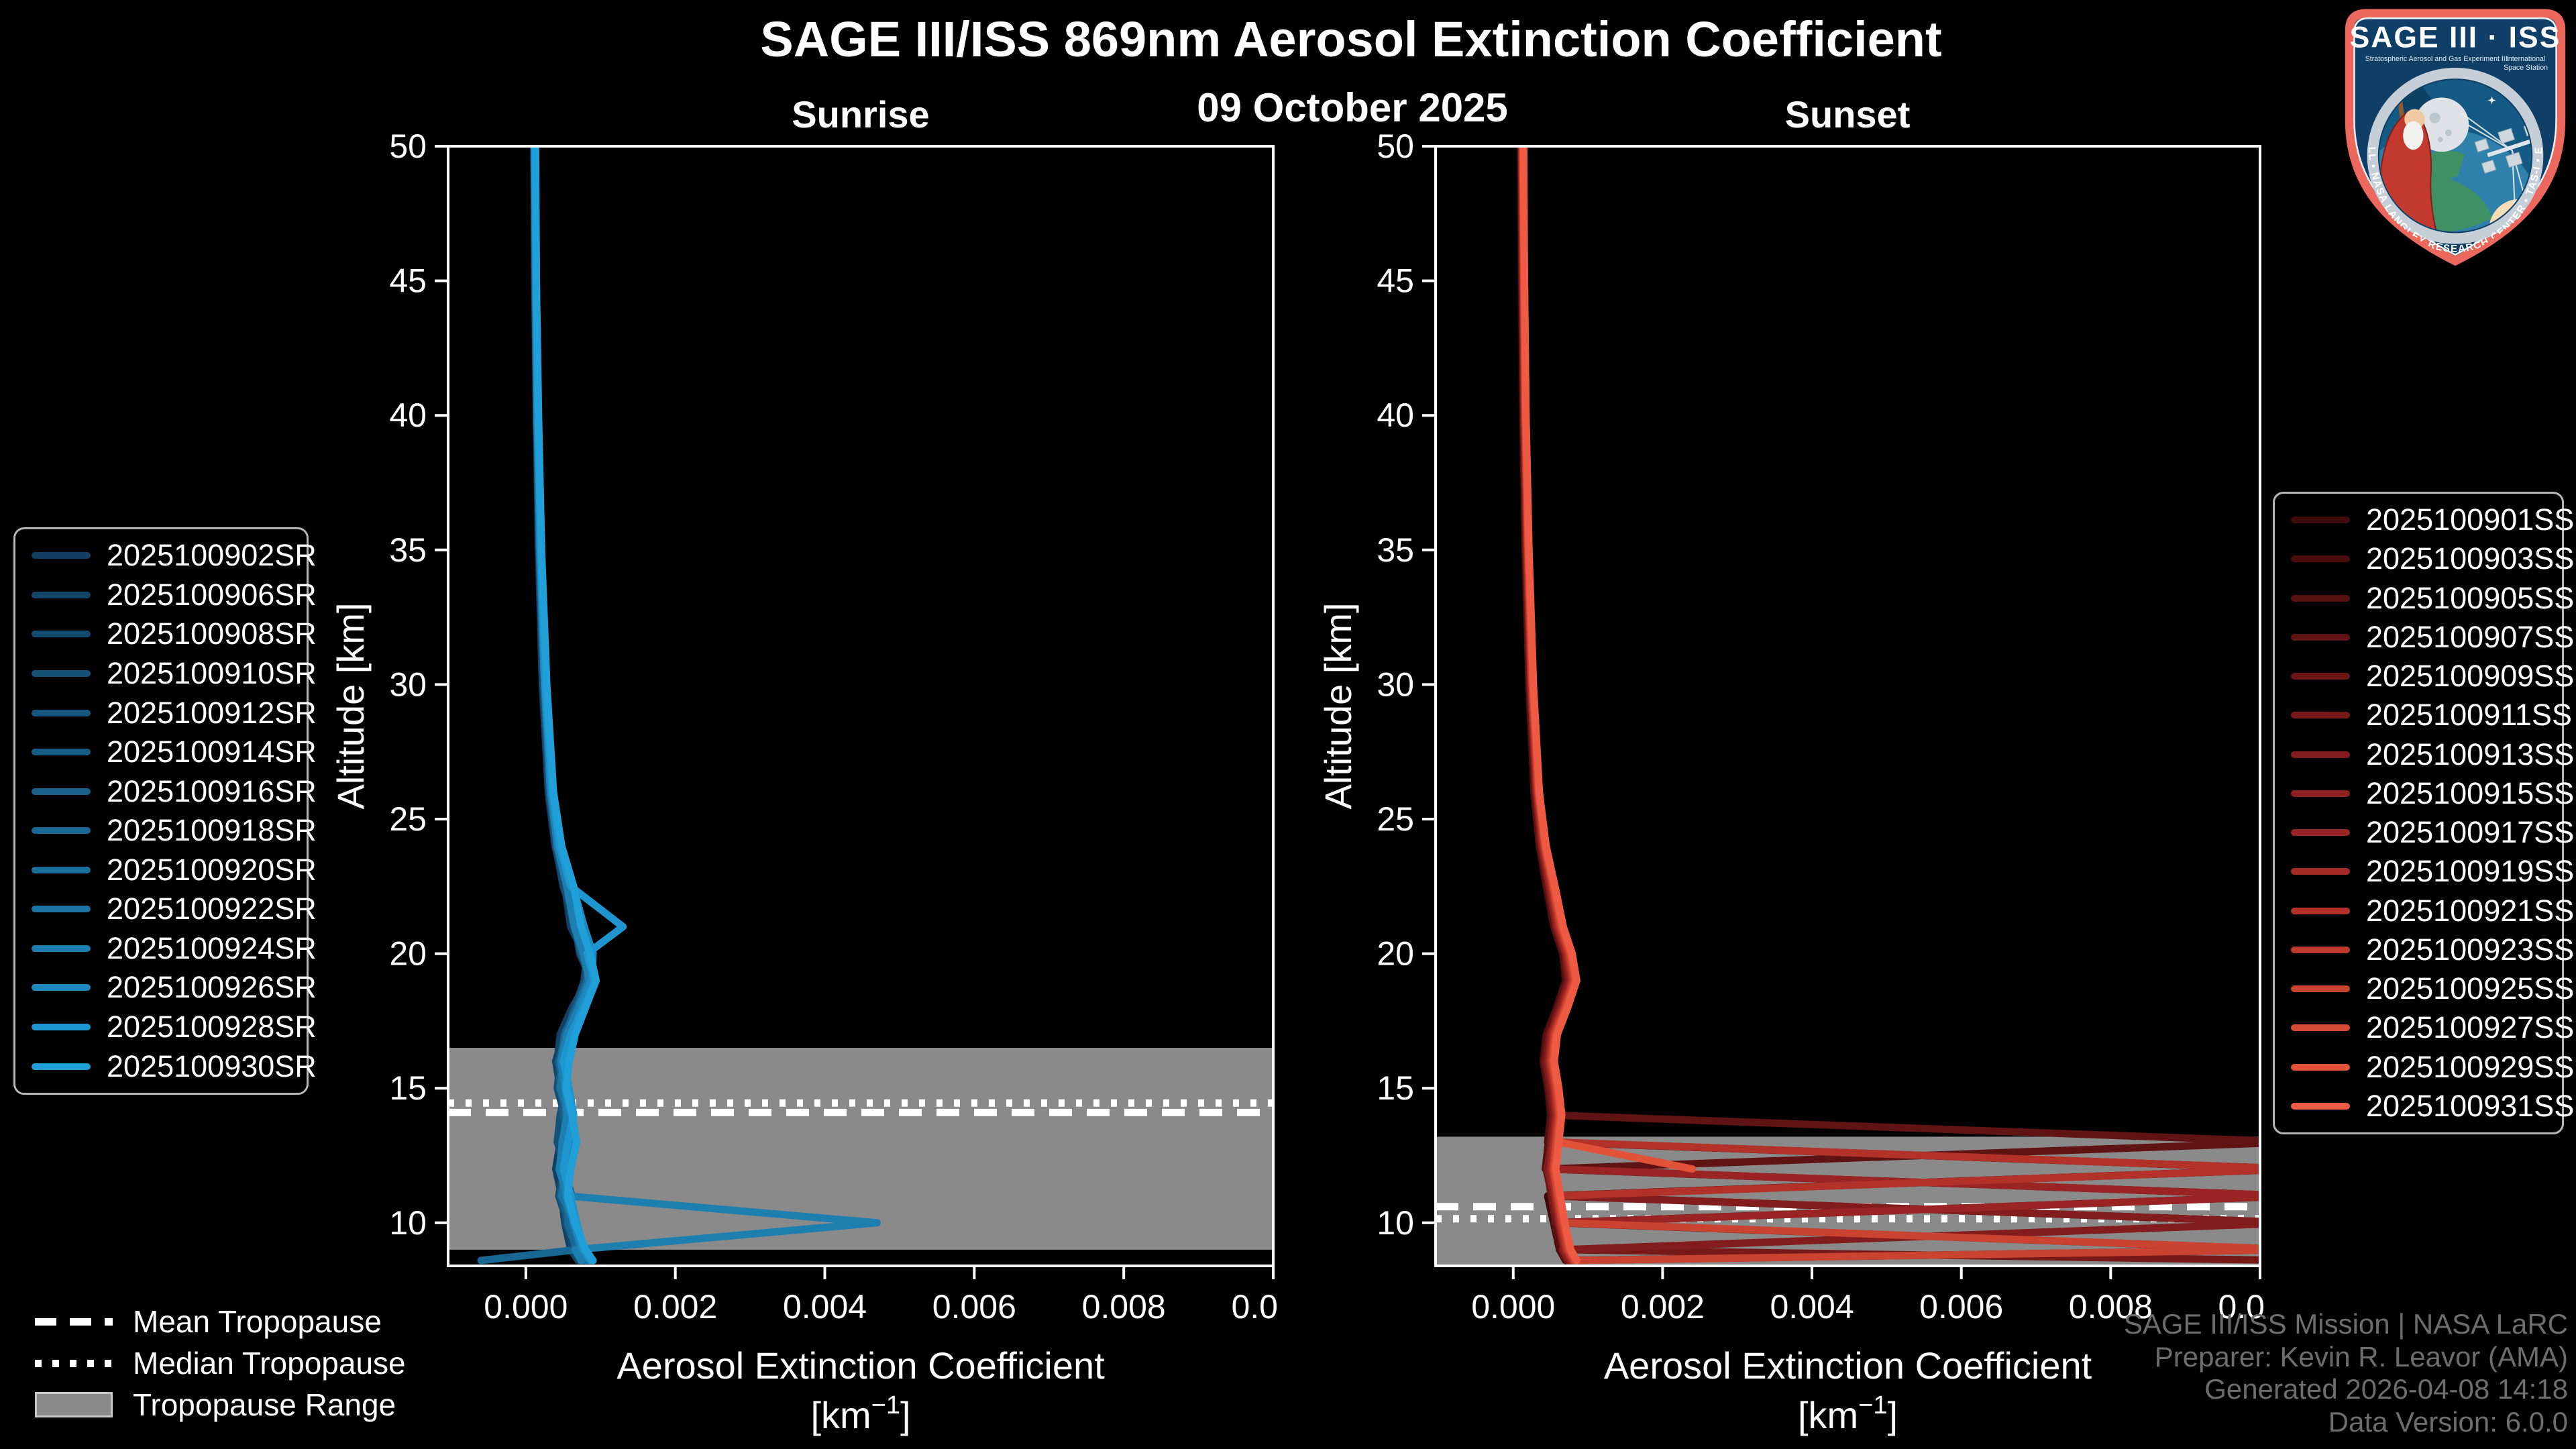 The width and height of the screenshot is (2576, 1449). I want to click on legend-item: 2025100921SS, so click(2427, 911).